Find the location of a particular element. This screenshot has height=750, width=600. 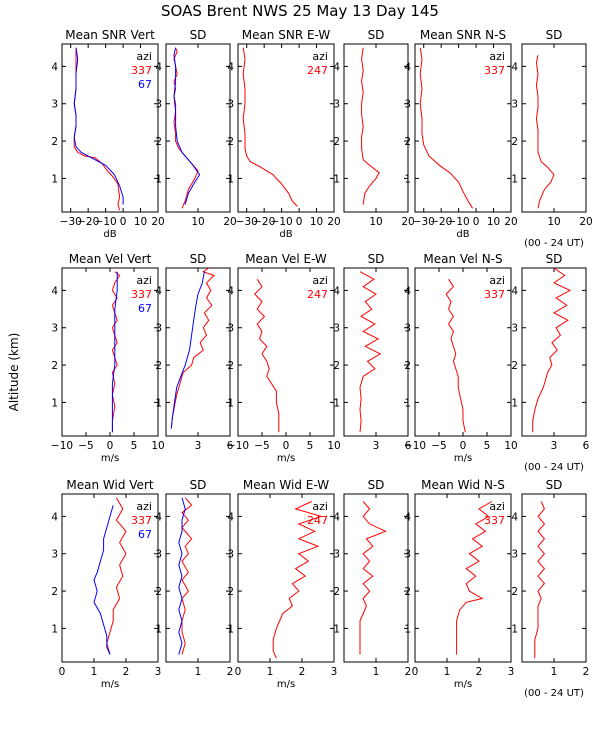

legend-item: 67 is located at coordinates (145, 308).